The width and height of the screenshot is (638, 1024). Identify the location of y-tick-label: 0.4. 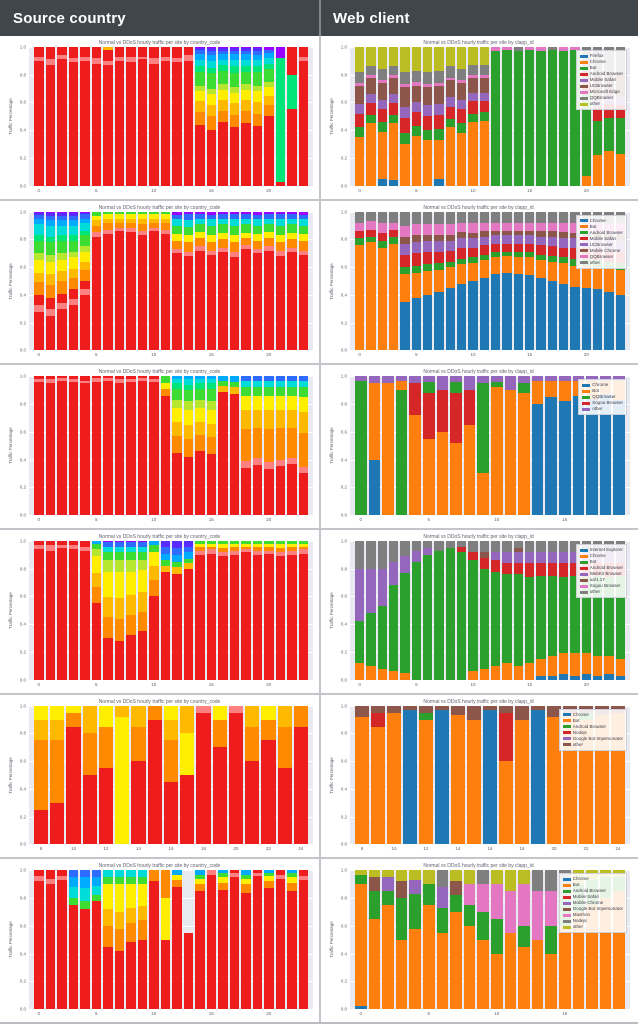
(22, 130).